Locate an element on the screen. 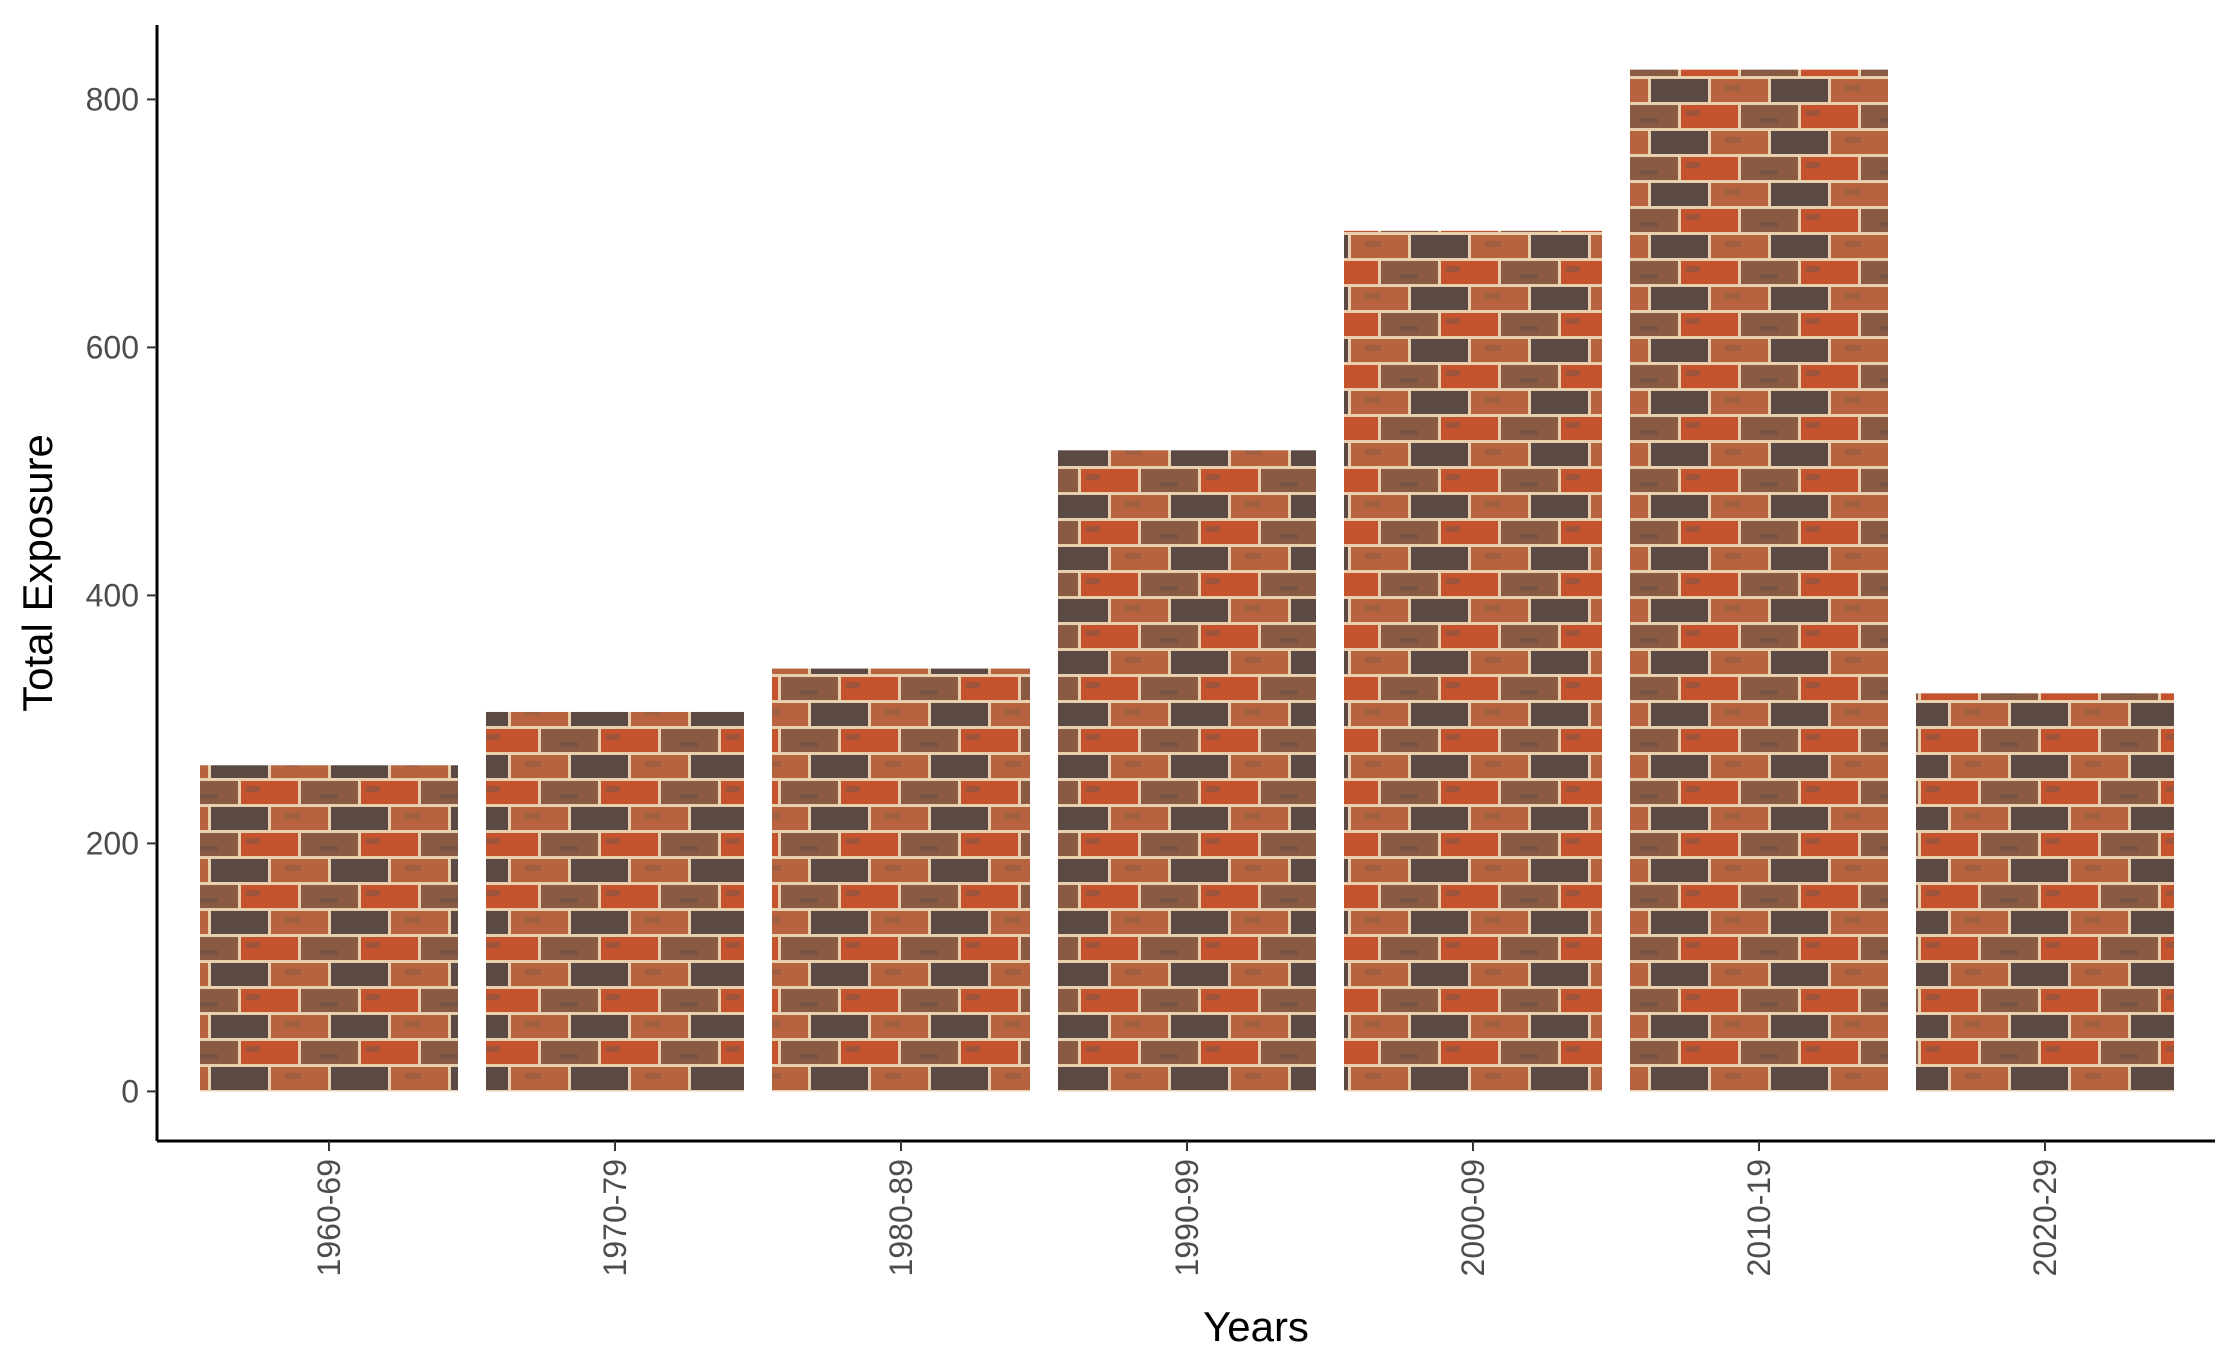 The height and width of the screenshot is (1371, 2237). x-tick-label-2020-29: 2020-29 is located at coordinates (2045, 1217).